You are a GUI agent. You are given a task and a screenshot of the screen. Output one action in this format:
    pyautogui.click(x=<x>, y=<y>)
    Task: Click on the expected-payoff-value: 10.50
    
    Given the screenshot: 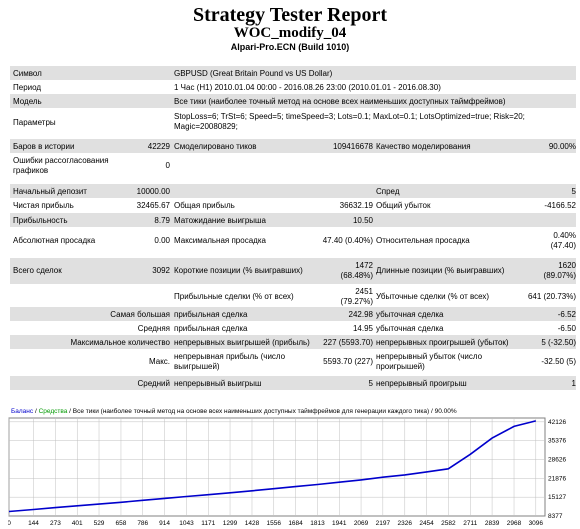 What is the action you would take?
    pyautogui.click(x=362, y=220)
    